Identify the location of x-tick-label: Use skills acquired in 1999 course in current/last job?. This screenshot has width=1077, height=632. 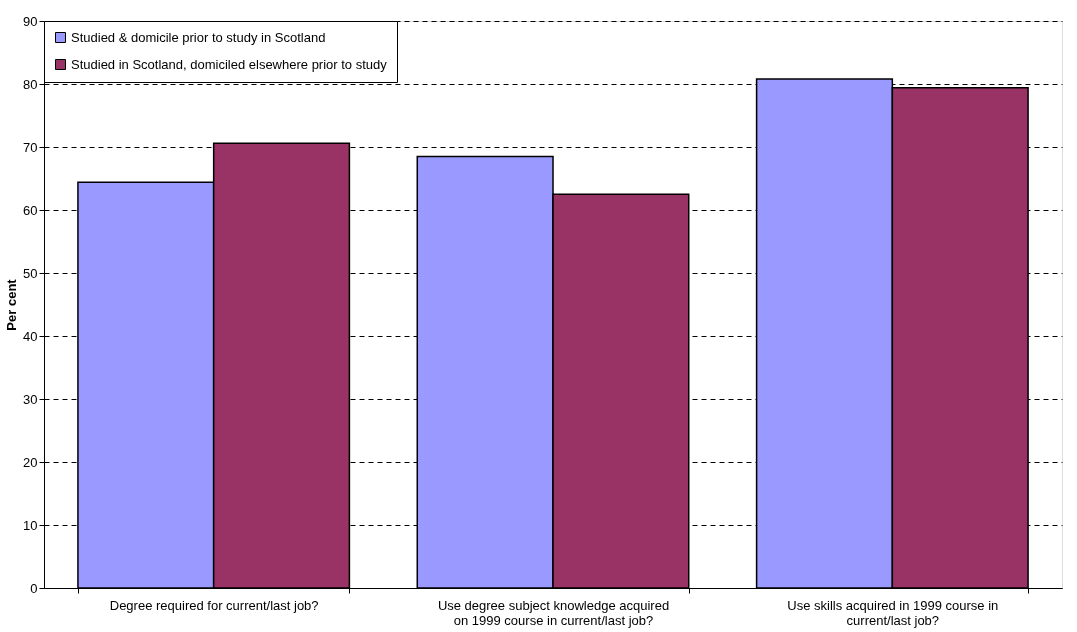
(893, 612).